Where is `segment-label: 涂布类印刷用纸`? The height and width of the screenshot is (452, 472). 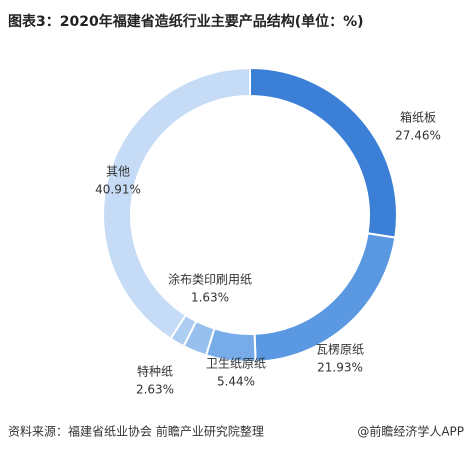
segment-label: 涂布类印刷用纸 is located at coordinates (210, 279).